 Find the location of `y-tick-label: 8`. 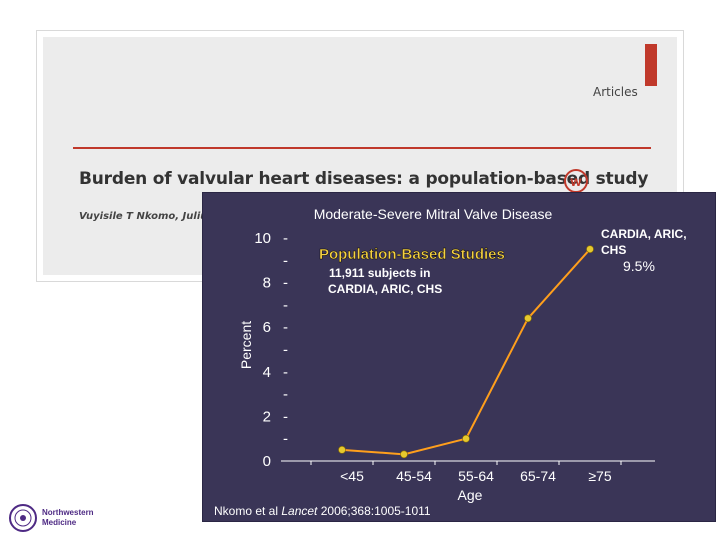

y-tick-label: 8 is located at coordinates (267, 283).